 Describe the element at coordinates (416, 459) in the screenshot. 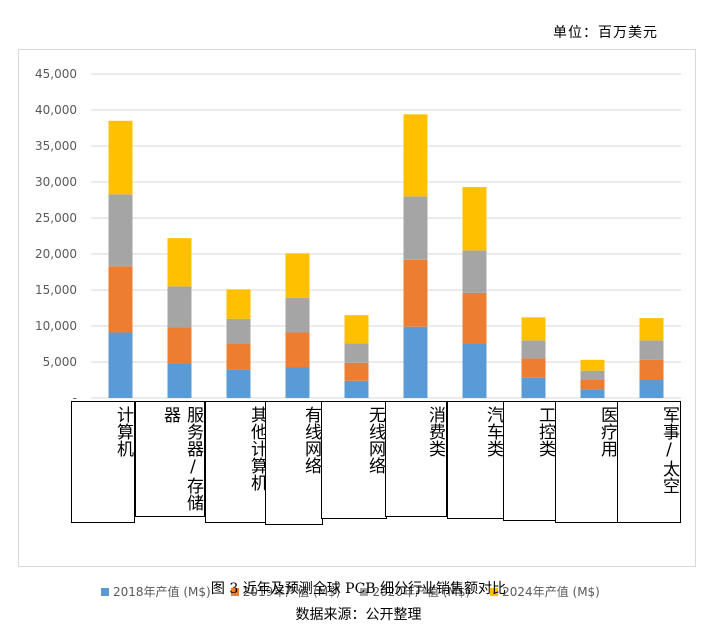

I see `category-label: 消费类` at that location.